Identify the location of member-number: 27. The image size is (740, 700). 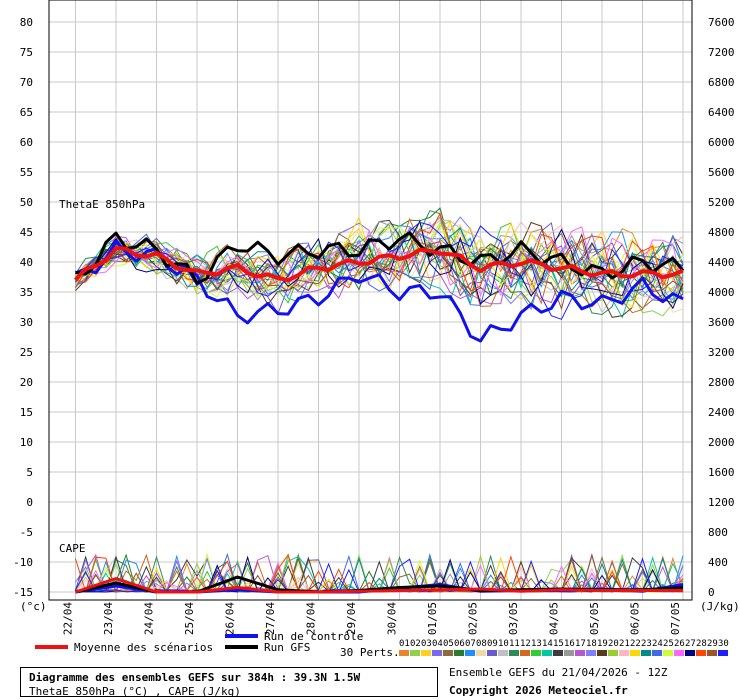
(690, 644).